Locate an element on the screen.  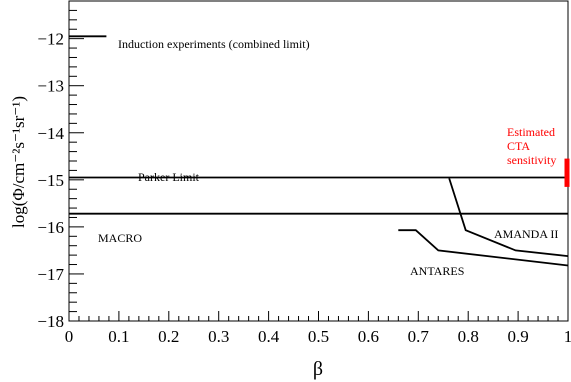
x-tick-label: 0.7 is located at coordinates (419, 336).